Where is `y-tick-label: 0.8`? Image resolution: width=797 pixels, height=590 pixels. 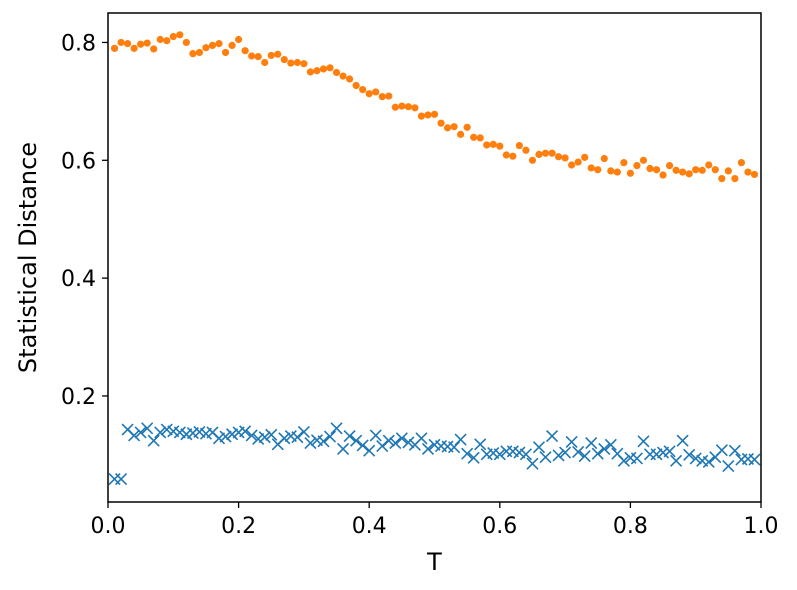 y-tick-label: 0.8 is located at coordinates (78, 43).